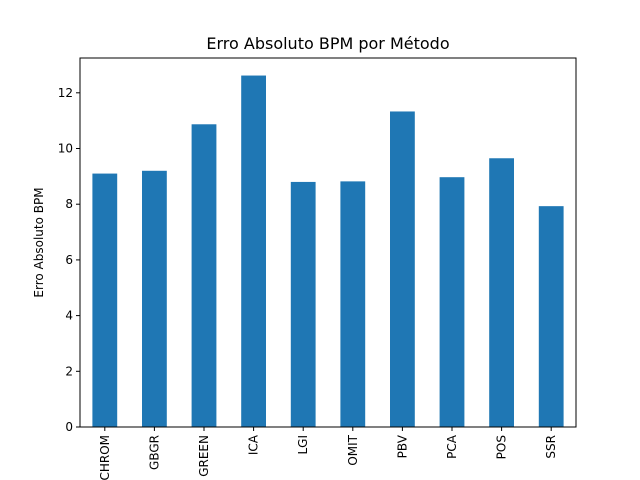 Image resolution: width=640 pixels, height=480 pixels. What do you see at coordinates (501, 293) in the screenshot?
I see `bar-pos` at bounding box center [501, 293].